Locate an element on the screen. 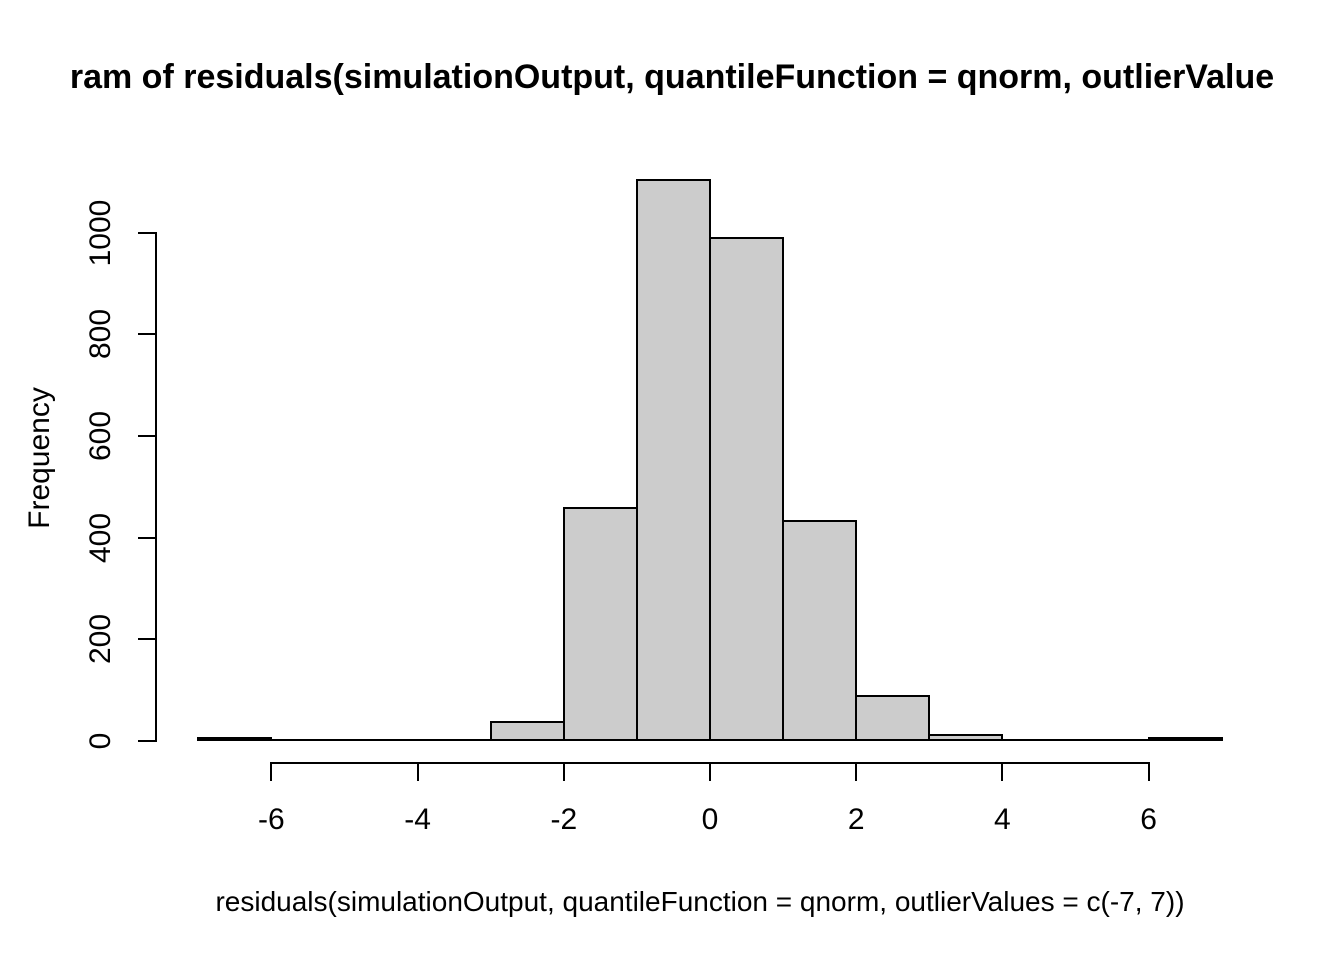 This screenshot has width=1344, height=960. y-tick-label: 600 is located at coordinates (100, 436).